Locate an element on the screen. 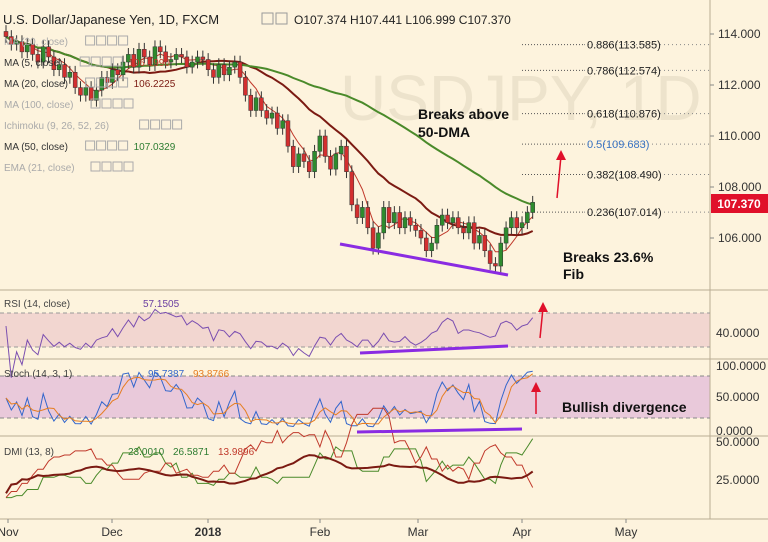 The width and height of the screenshot is (768, 542). rsi-label: RSI (14, close) is located at coordinates (37, 304).